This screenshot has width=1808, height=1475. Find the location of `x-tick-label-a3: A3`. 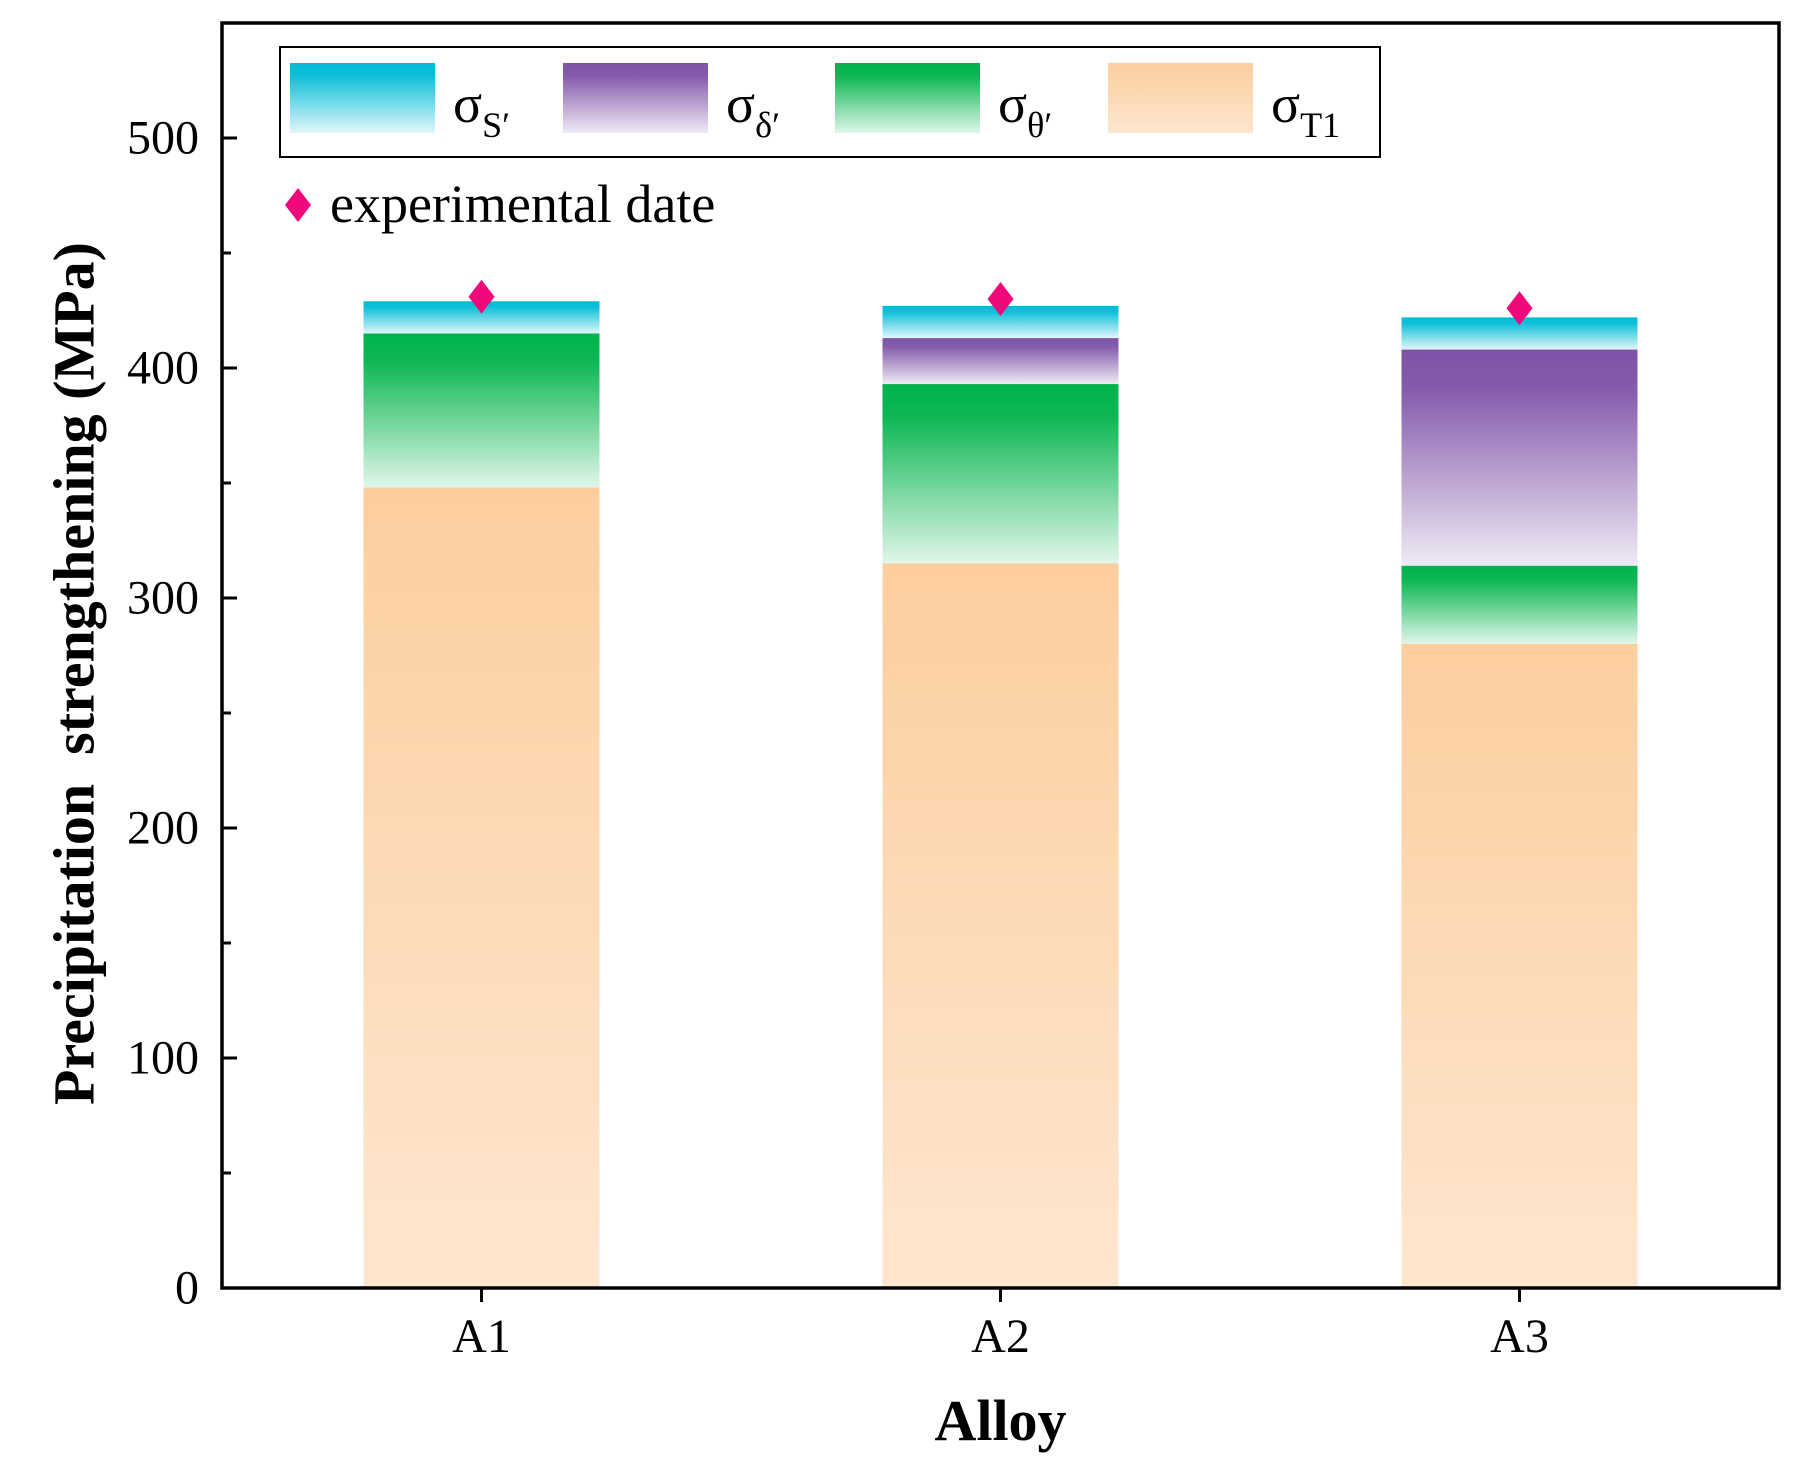

x-tick-label-a3: A3 is located at coordinates (1519, 1336).